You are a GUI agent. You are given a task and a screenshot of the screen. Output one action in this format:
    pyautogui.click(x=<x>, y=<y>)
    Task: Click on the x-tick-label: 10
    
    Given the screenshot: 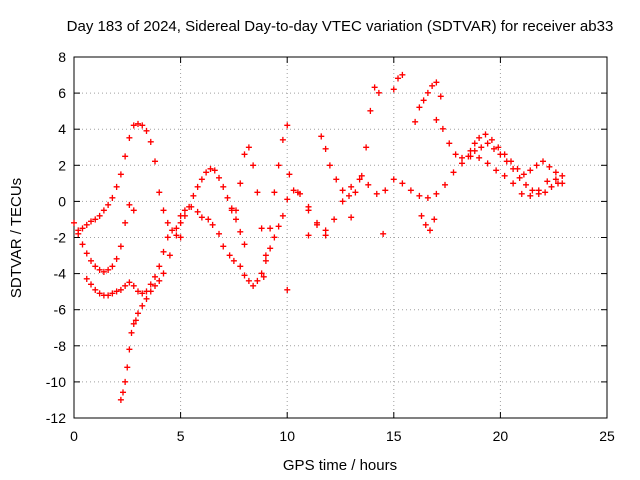 What is the action you would take?
    pyautogui.click(x=287, y=436)
    